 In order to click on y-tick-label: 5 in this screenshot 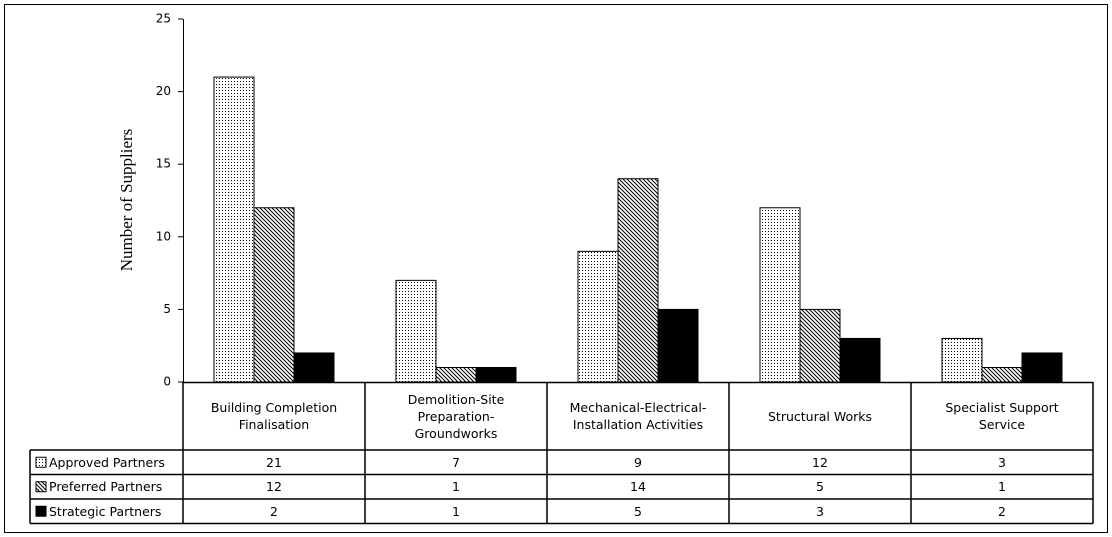, I will do `click(167, 309)`.